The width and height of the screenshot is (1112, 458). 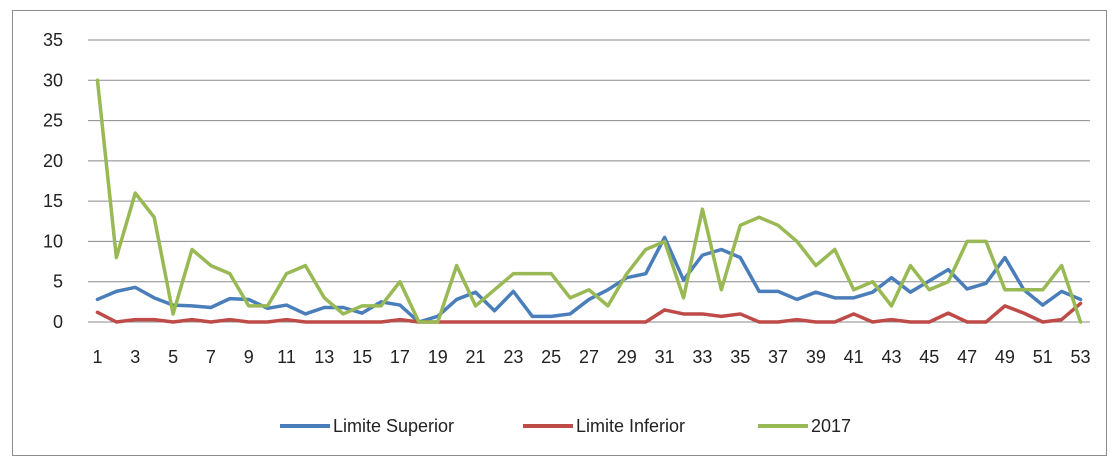 I want to click on legend-item: Limite Inferior, so click(x=604, y=426).